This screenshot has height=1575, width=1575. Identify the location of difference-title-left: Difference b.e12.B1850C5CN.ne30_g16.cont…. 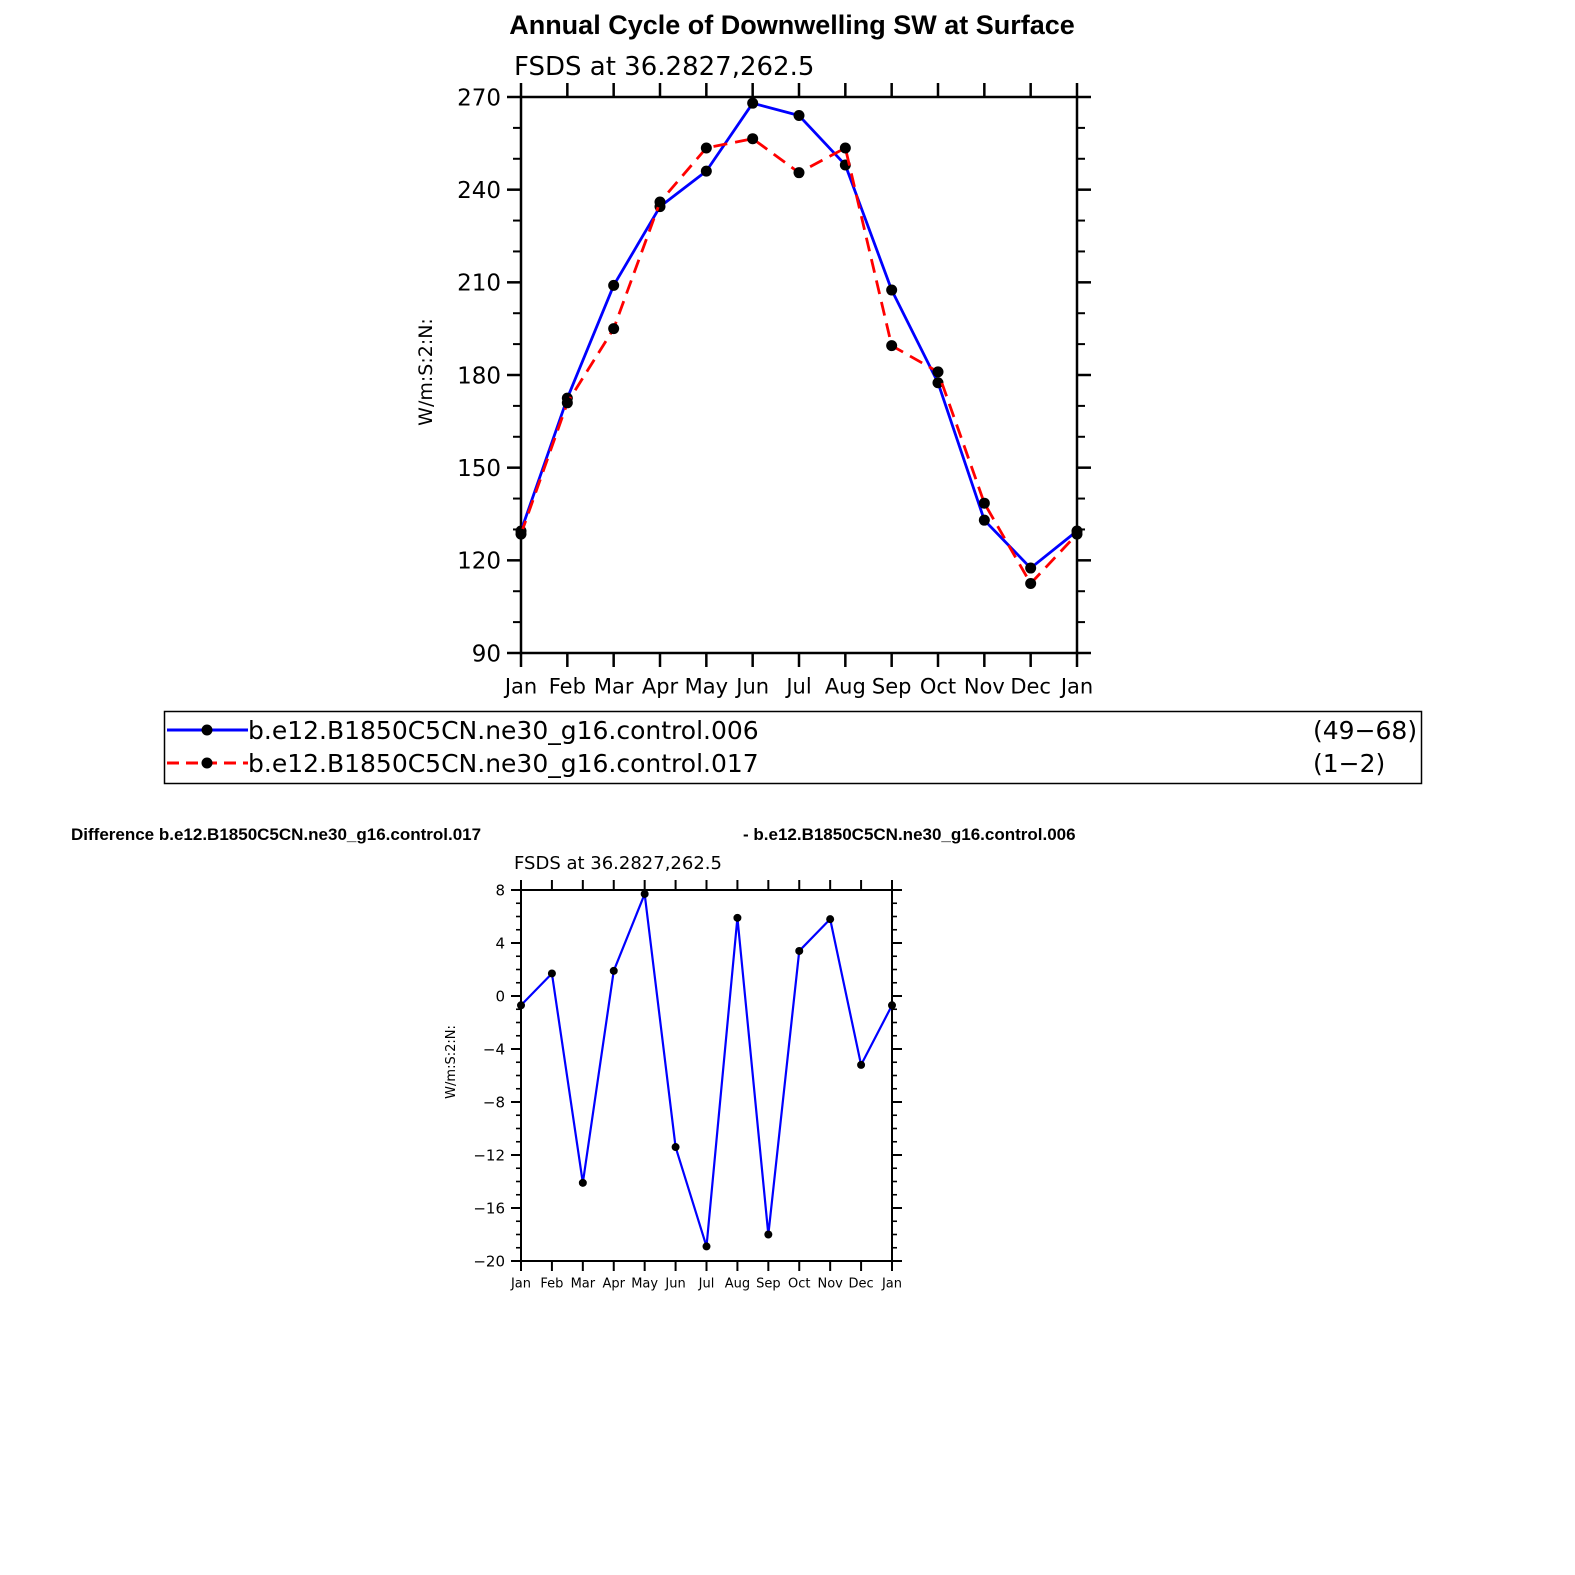
(276, 834).